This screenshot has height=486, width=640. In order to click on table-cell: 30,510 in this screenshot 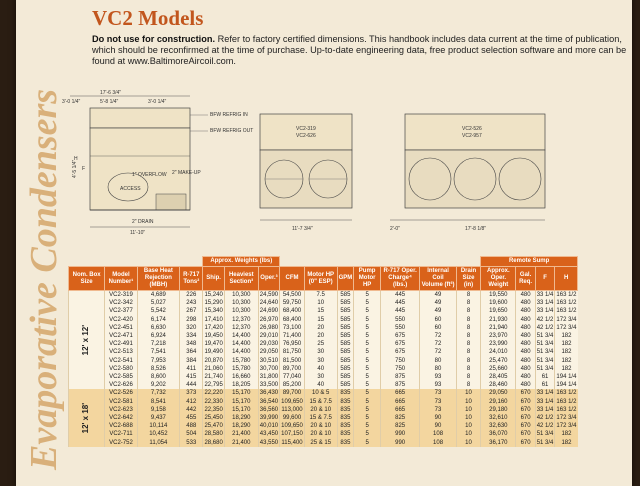, I will do `click(268, 360)`.